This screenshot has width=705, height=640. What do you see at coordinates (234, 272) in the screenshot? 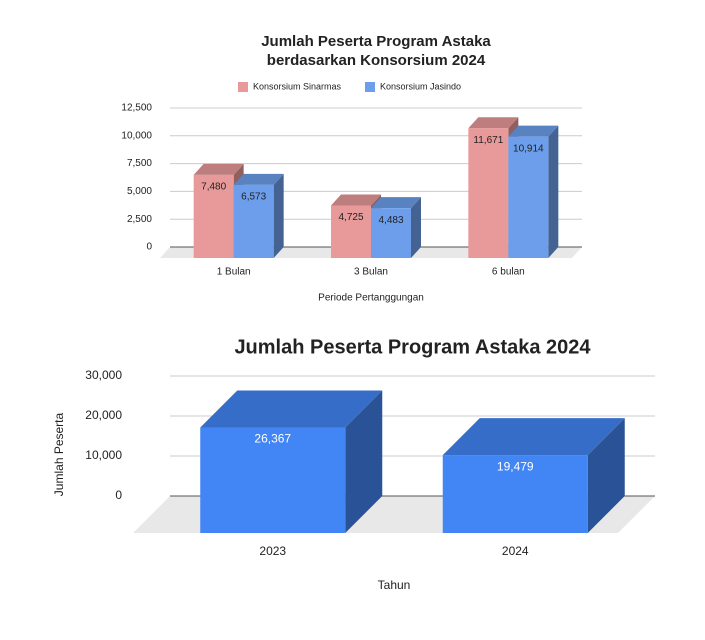
I see `x-tick-label: 1 Bulan` at bounding box center [234, 272].